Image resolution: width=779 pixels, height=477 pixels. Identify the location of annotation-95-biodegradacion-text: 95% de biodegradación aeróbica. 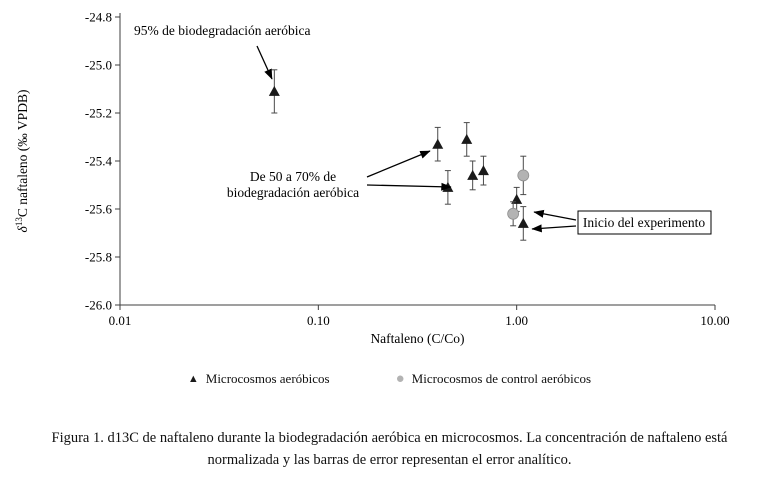
(222, 30).